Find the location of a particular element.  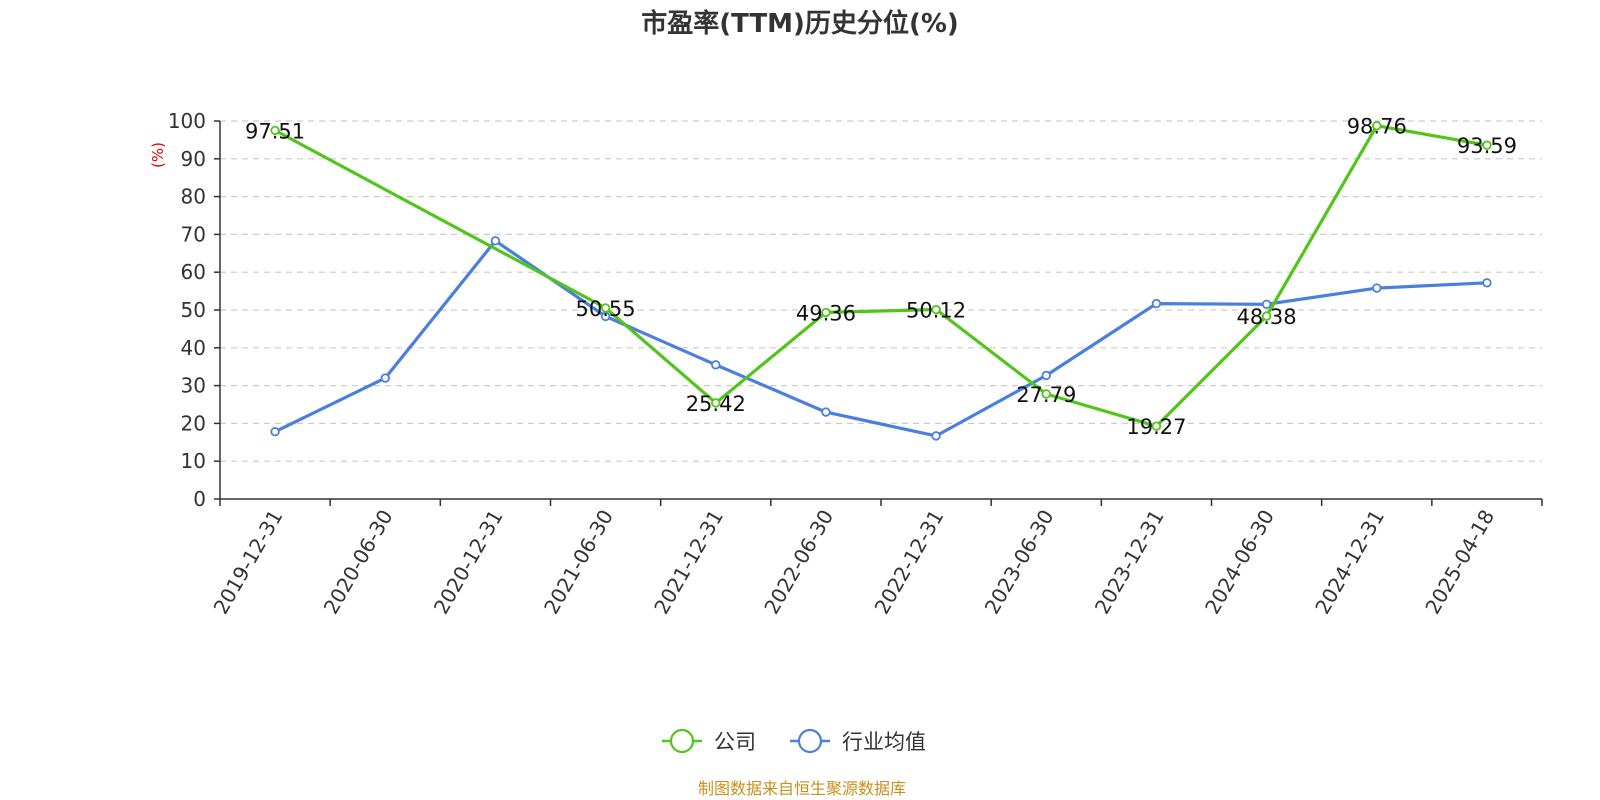

data-label: 25.42 is located at coordinates (716, 404).